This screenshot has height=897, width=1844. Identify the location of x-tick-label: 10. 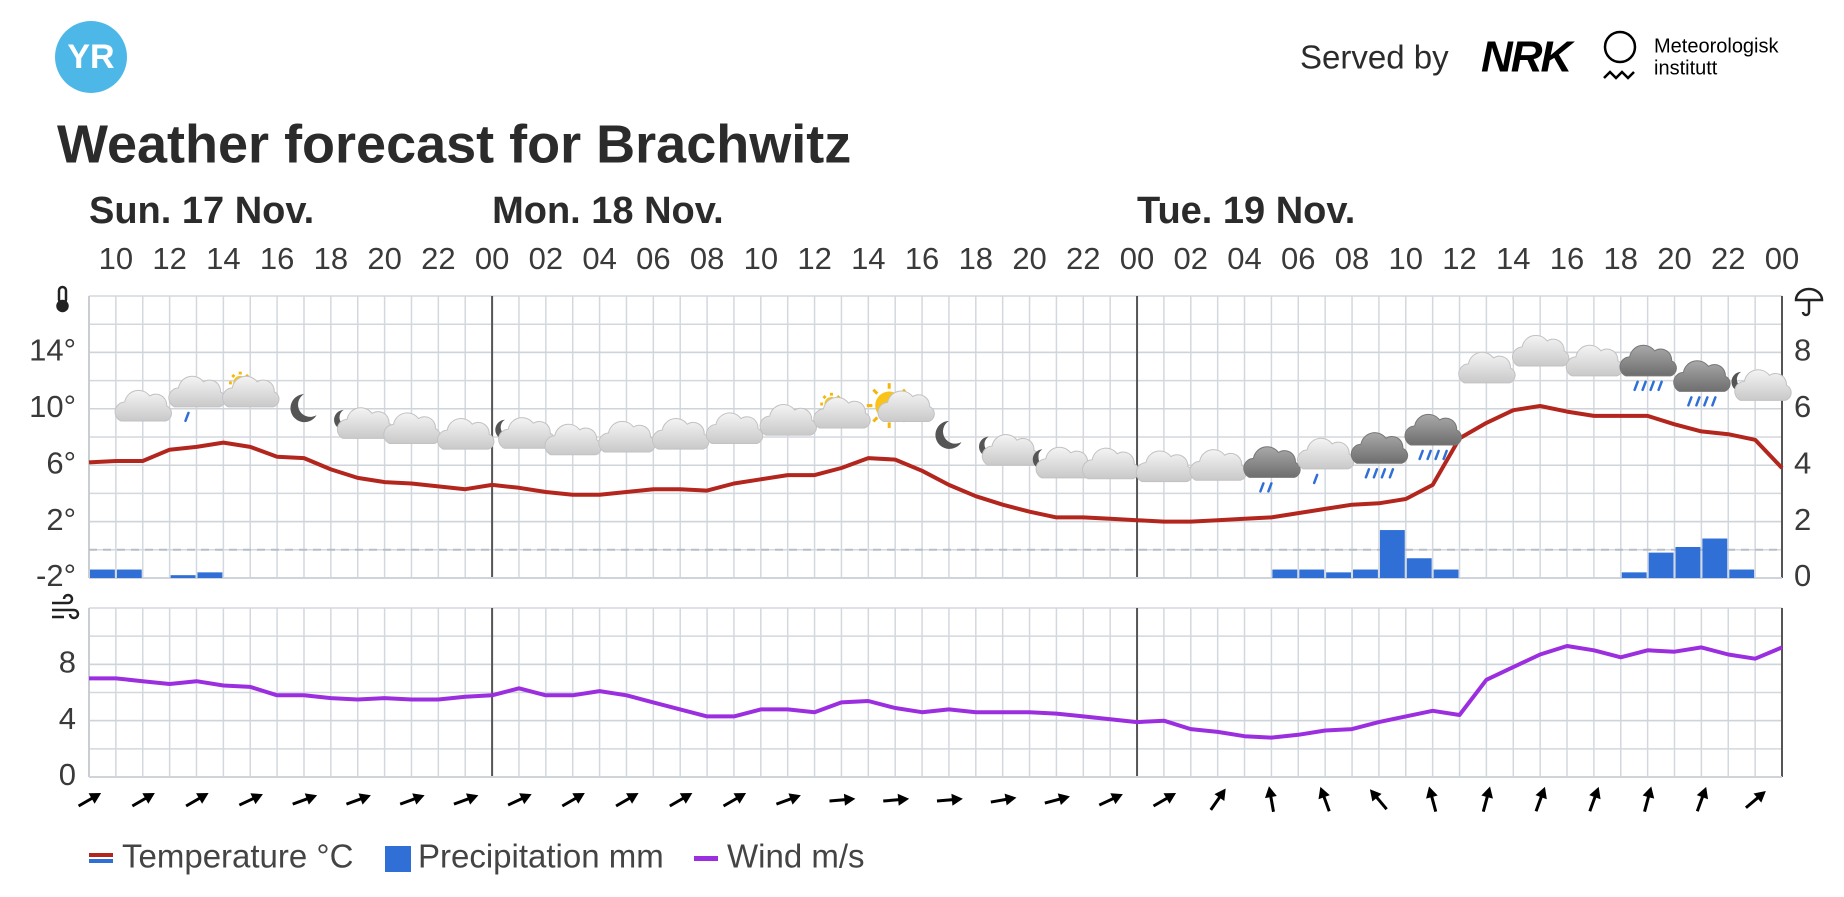
(1406, 258).